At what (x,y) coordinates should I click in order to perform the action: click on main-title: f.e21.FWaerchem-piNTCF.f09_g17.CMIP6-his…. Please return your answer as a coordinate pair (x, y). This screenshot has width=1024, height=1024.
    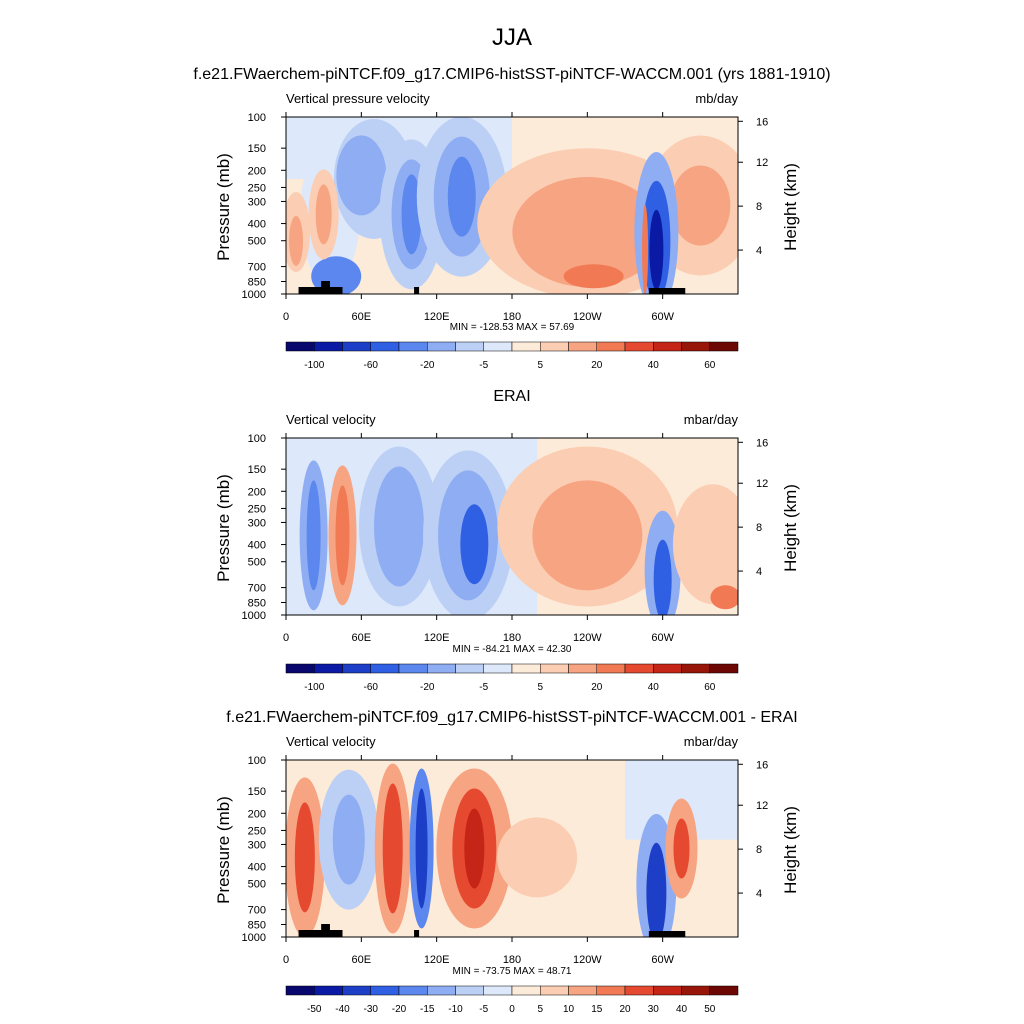
    Looking at the image, I should click on (511, 74).